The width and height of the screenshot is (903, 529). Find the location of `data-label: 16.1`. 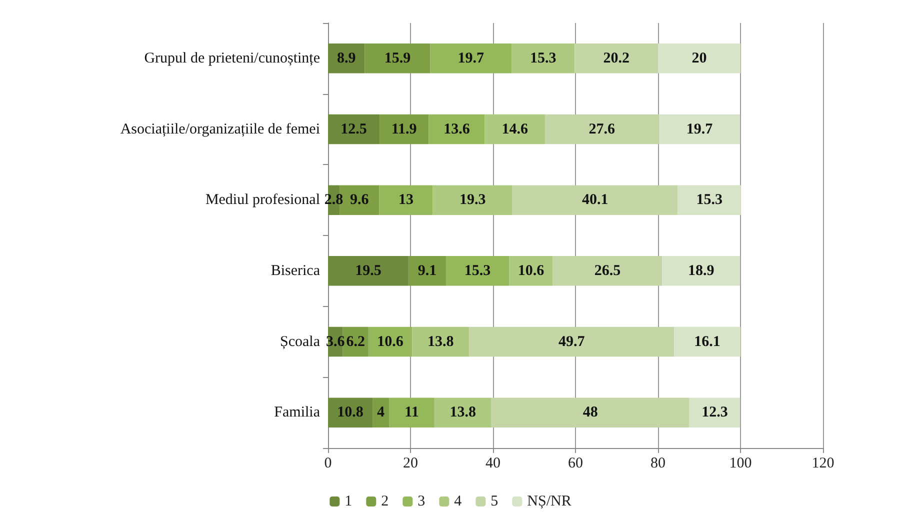

data-label: 16.1 is located at coordinates (707, 342).